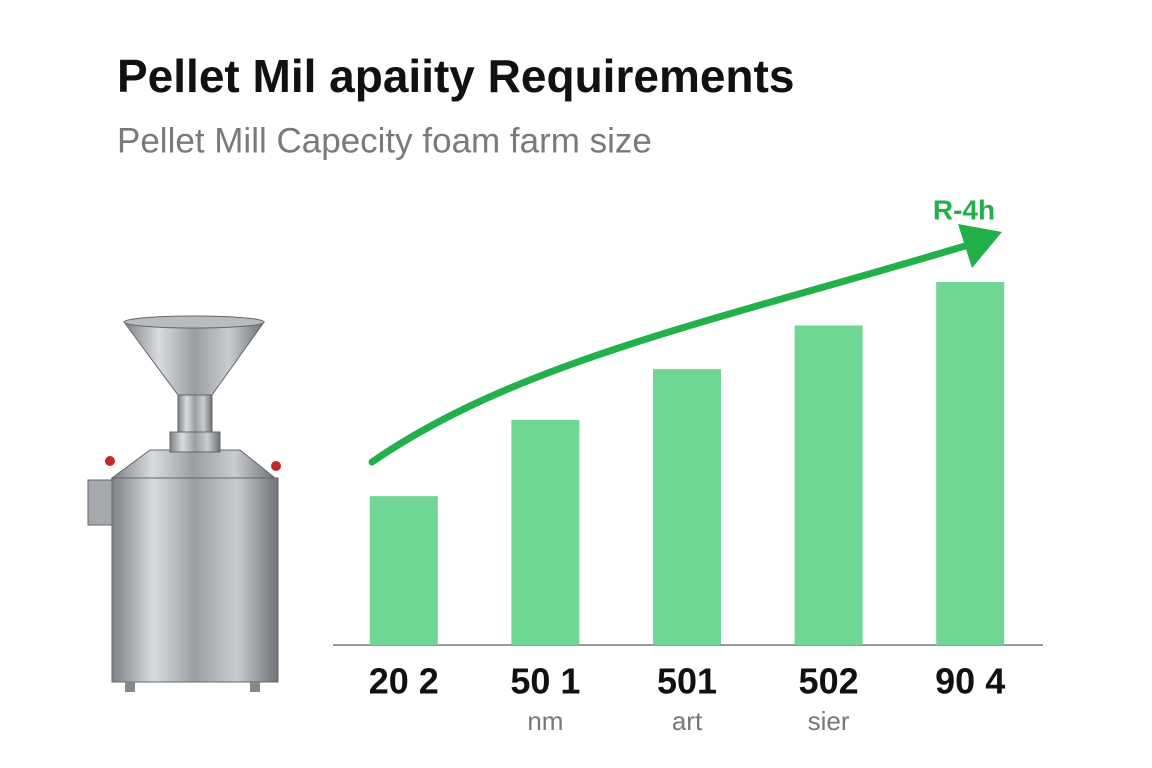  Describe the element at coordinates (404, 681) in the screenshot. I see `x-tick-label: 20 2` at that location.